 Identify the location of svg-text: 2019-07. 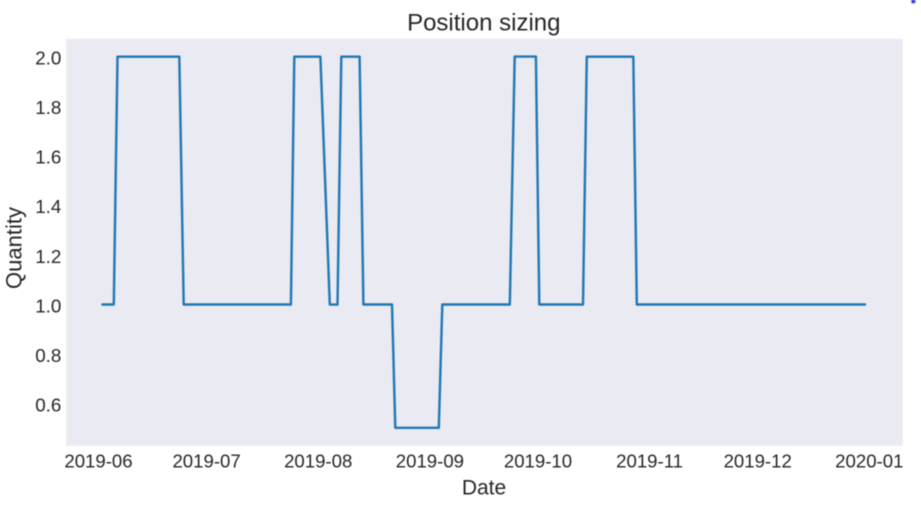
(206, 460).